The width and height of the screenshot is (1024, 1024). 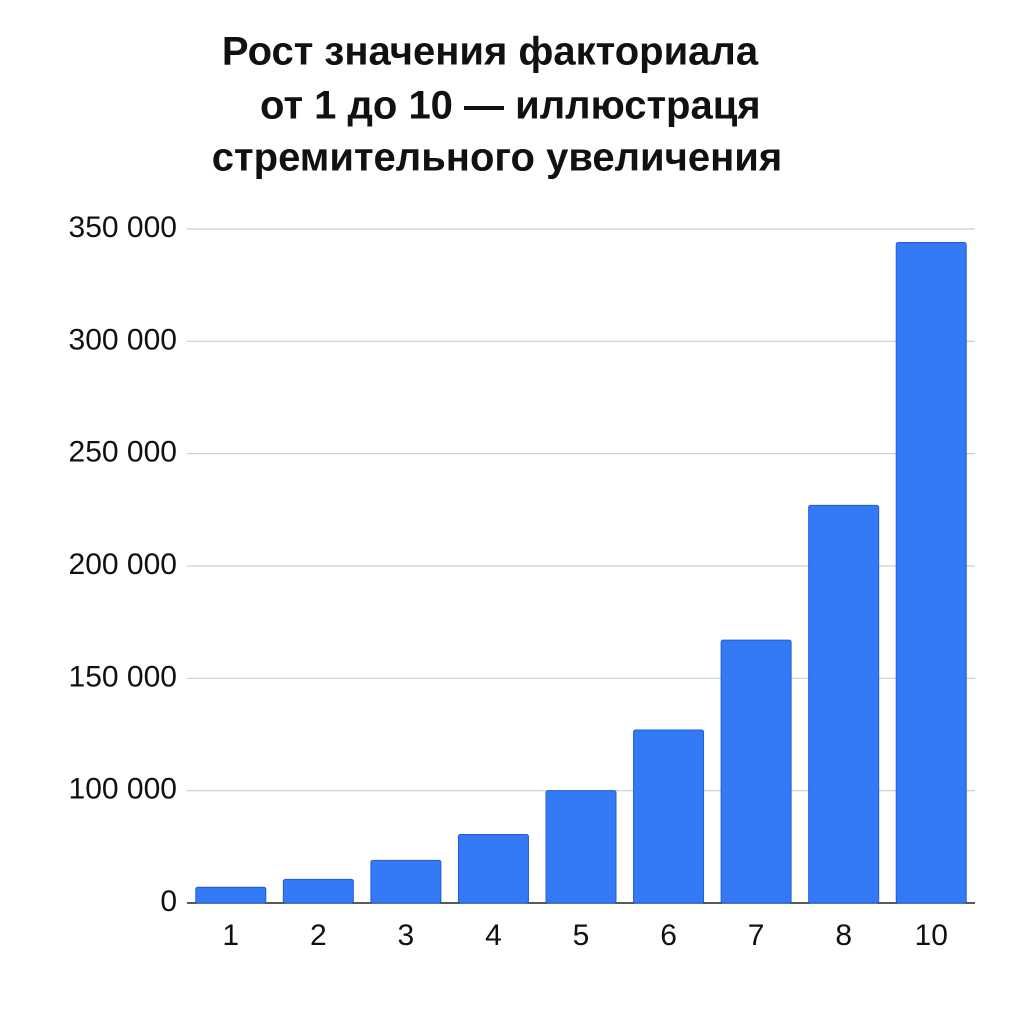 I want to click on y-tick-label: 0, so click(x=168, y=901).